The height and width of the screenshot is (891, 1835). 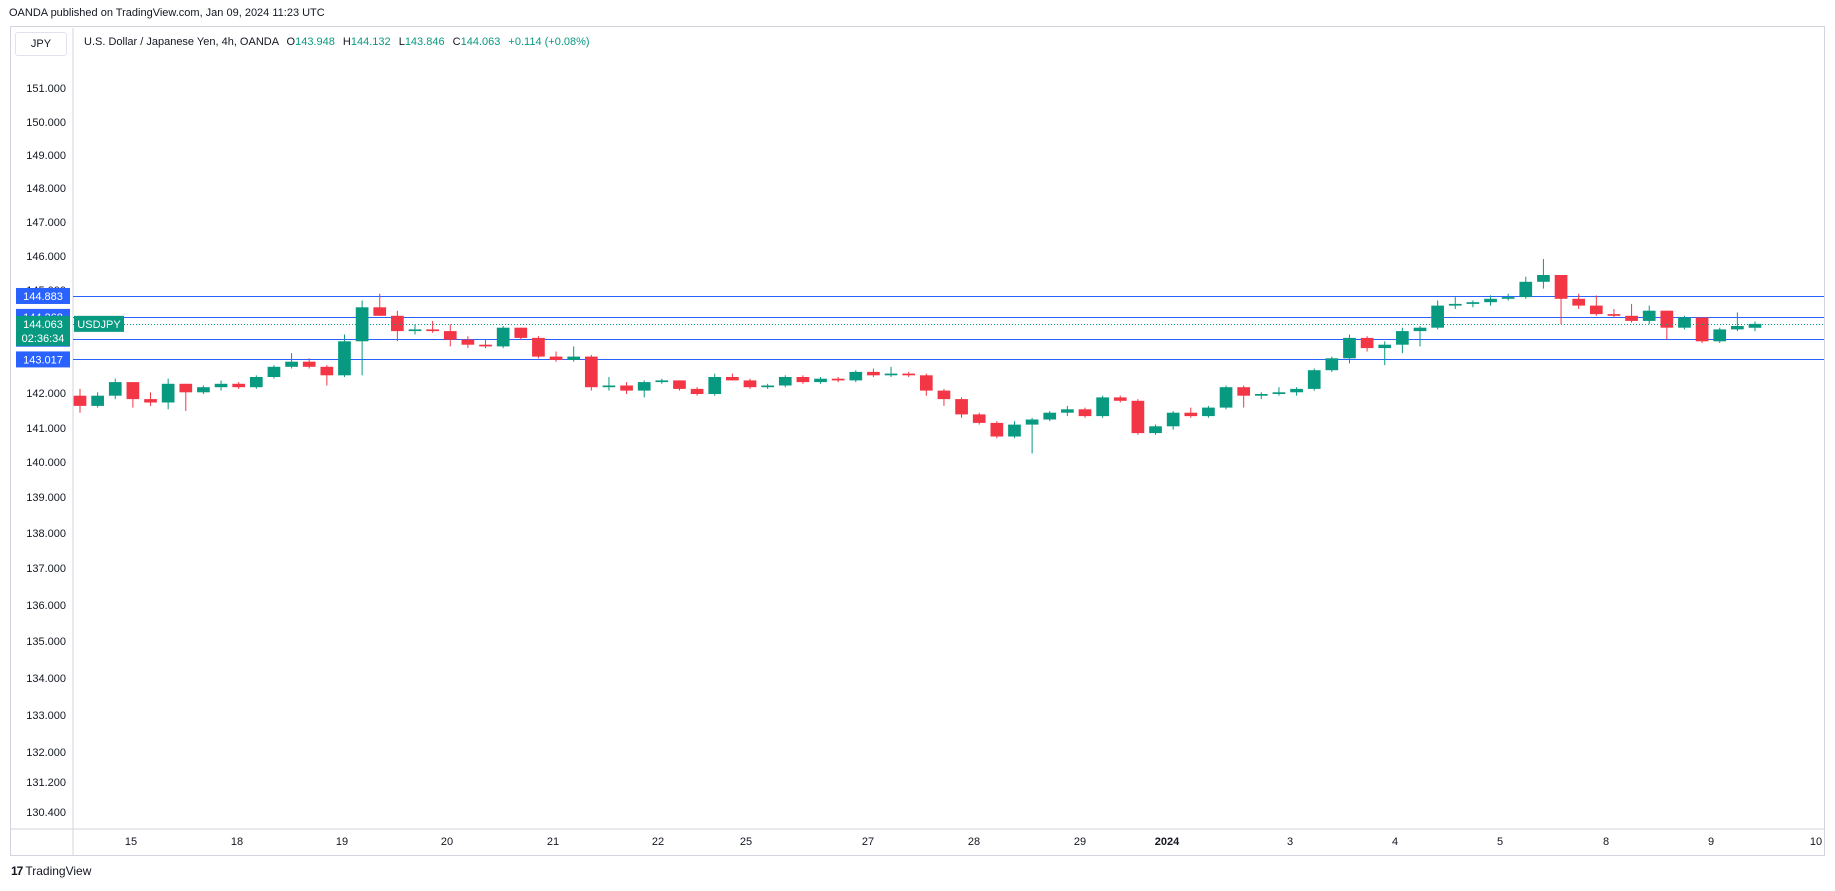 What do you see at coordinates (447, 842) in the screenshot?
I see `x-tick-label: 20` at bounding box center [447, 842].